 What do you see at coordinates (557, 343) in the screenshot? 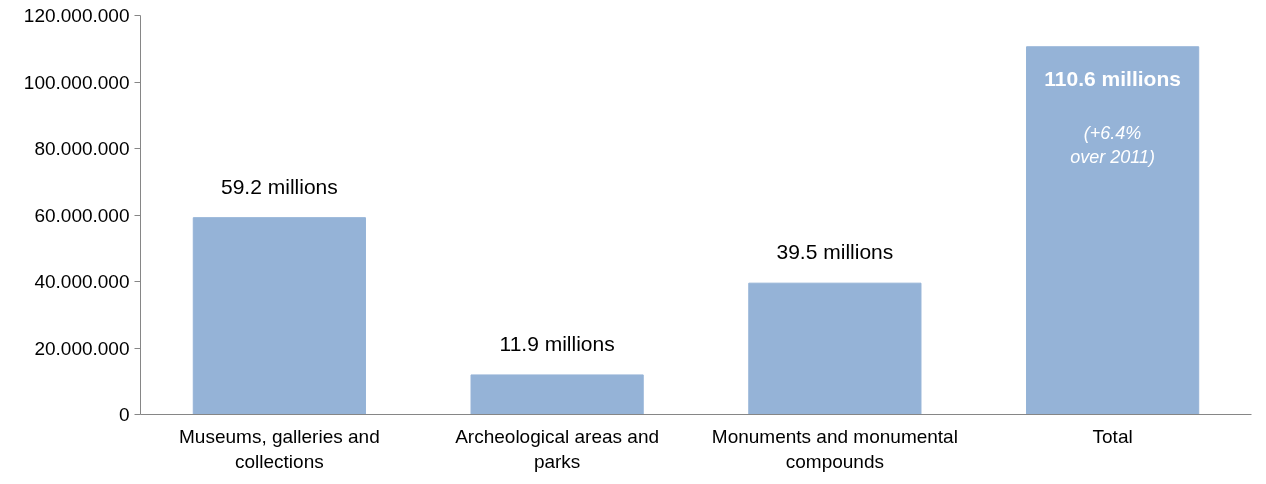
I see `data-label: 11.9 millions` at bounding box center [557, 343].